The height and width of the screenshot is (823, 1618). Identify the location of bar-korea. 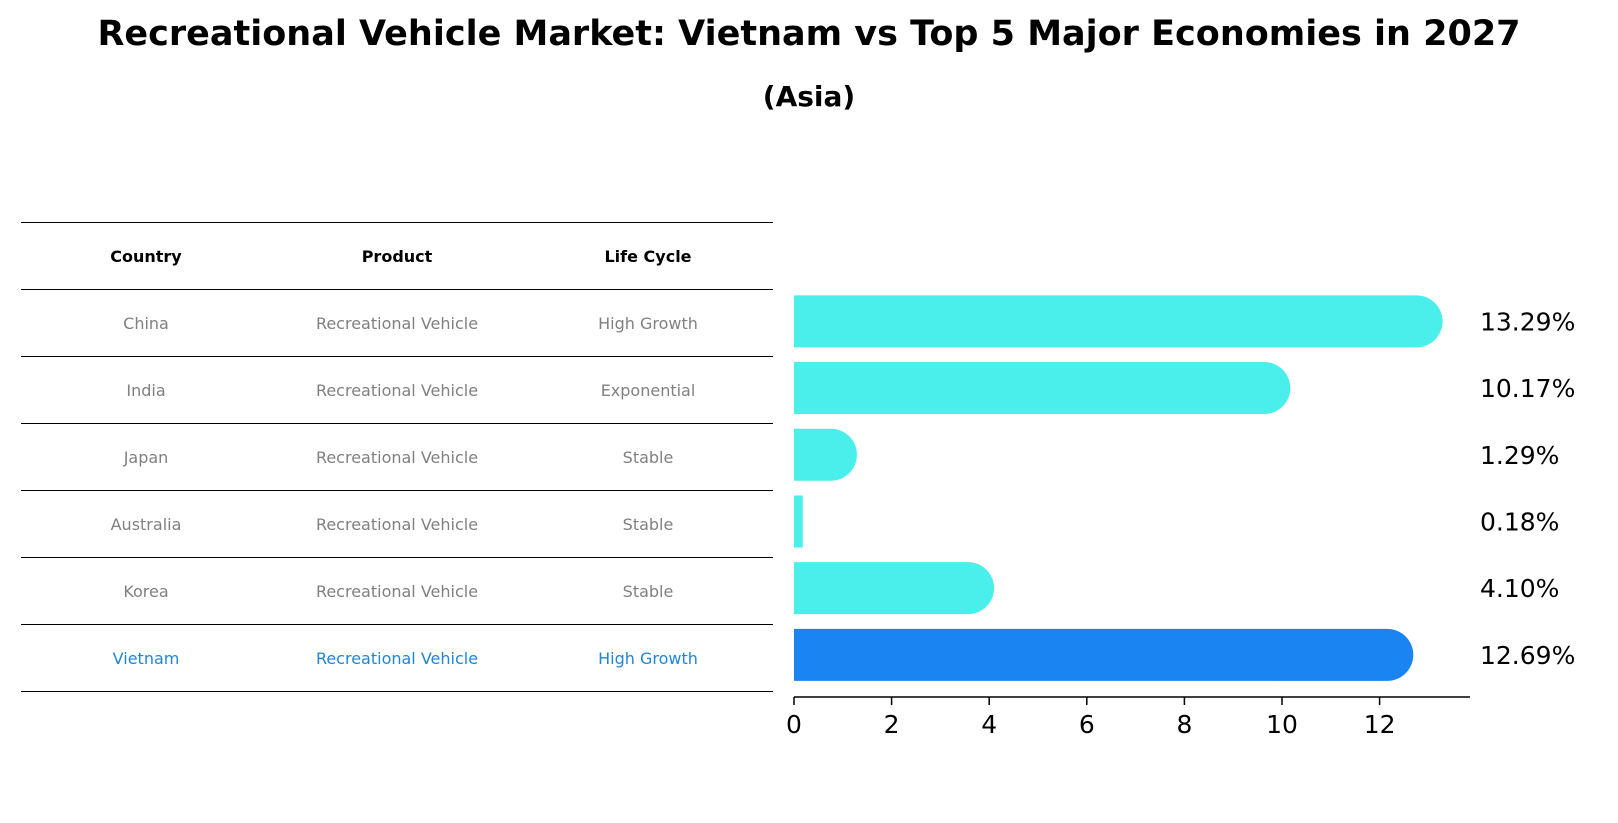
(894, 588).